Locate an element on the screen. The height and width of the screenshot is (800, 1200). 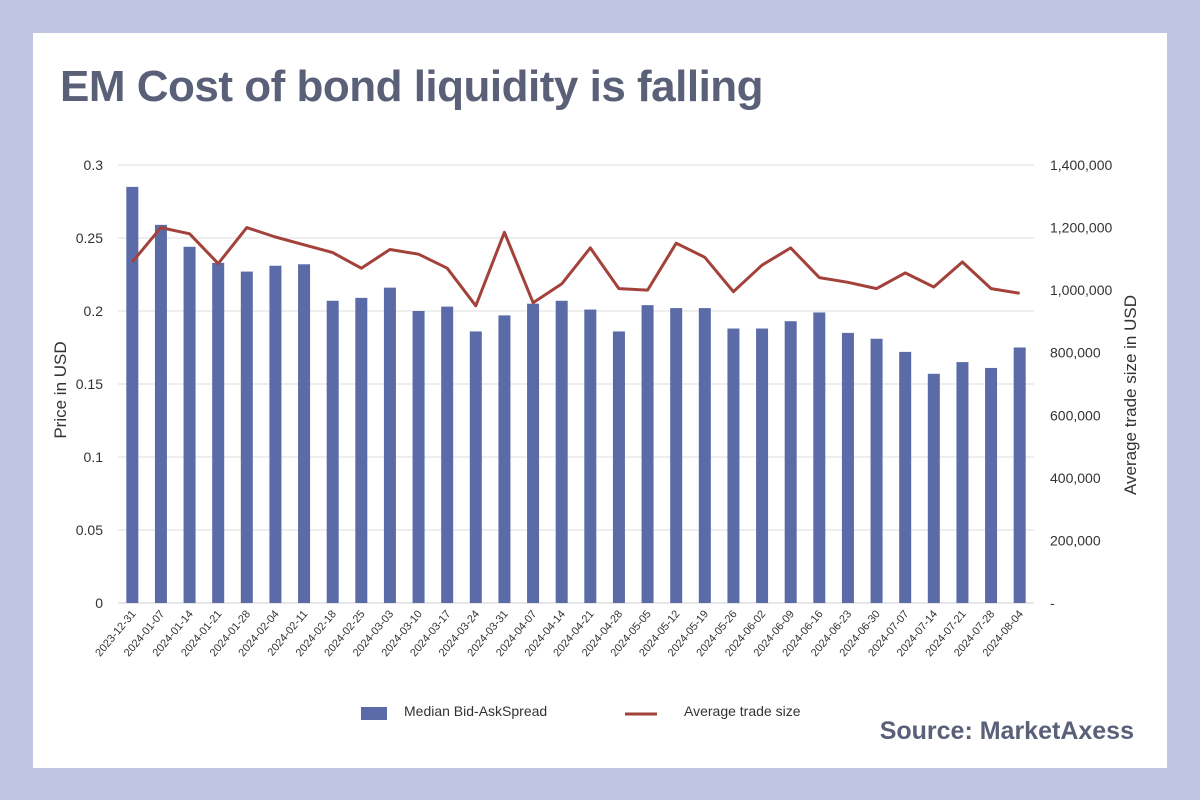
right-tick-label: 1,000,000 is located at coordinates (1081, 290).